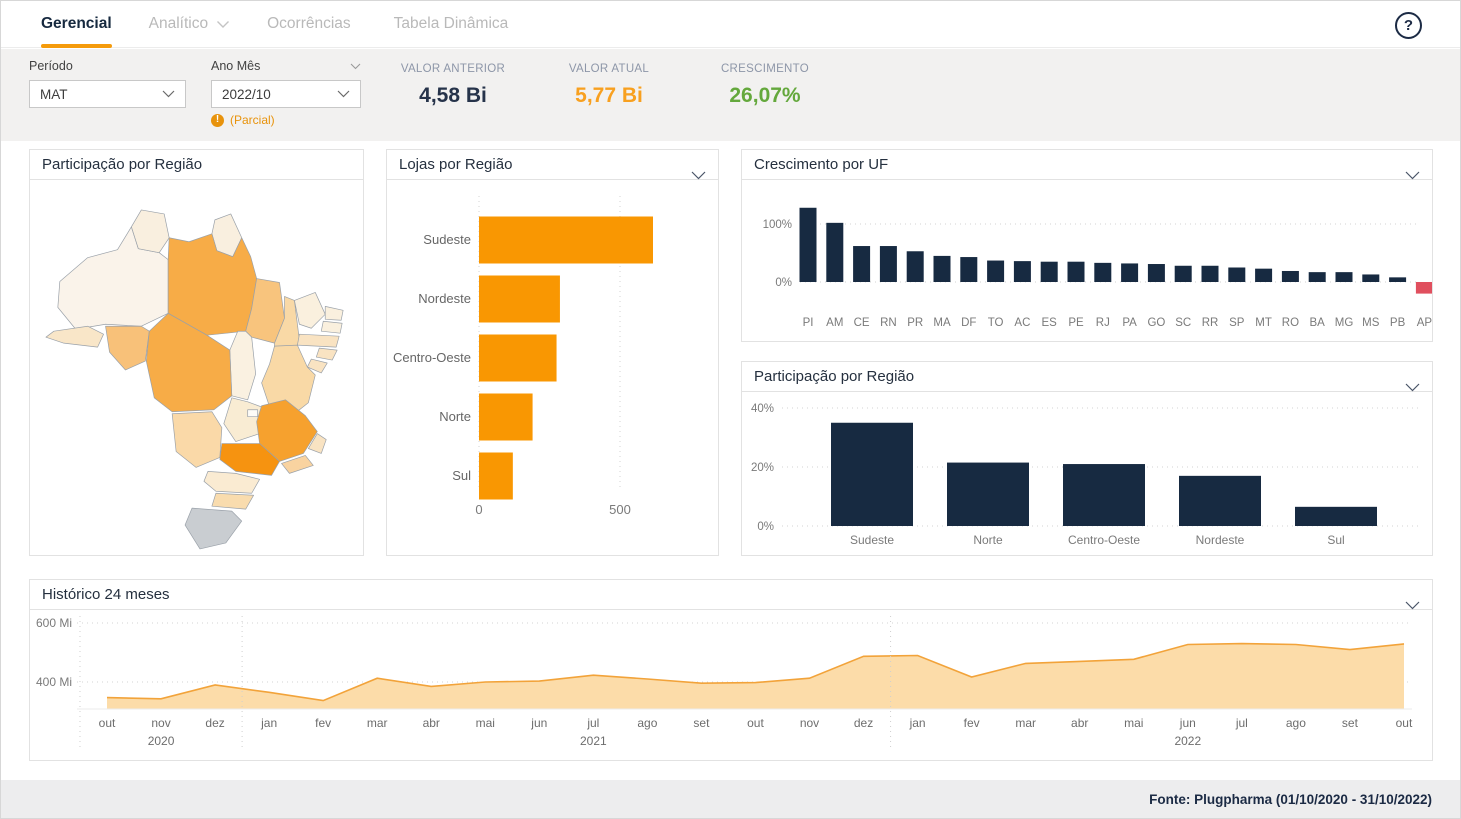 The image size is (1461, 819). What do you see at coordinates (1076, 271) in the screenshot?
I see `bar-PE` at bounding box center [1076, 271].